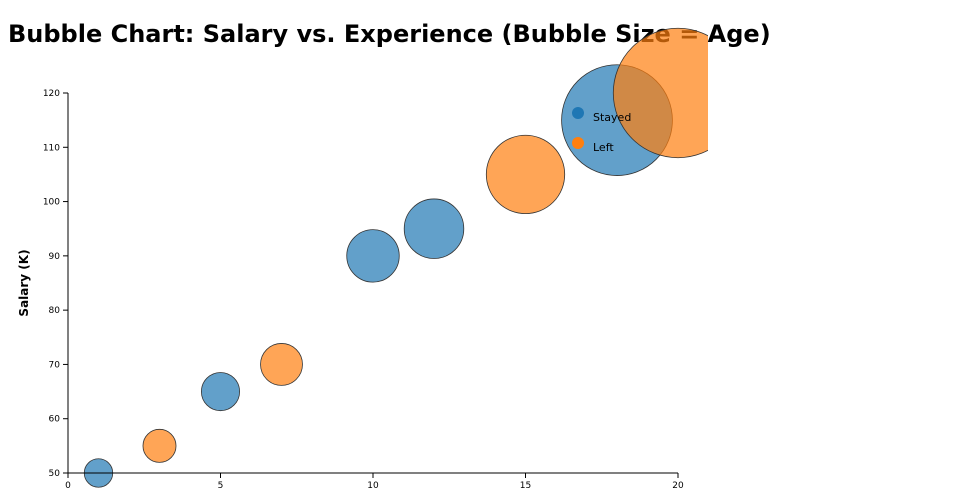 The height and width of the screenshot is (500, 960). Describe the element at coordinates (578, 143) in the screenshot. I see `legend-marker-left` at that location.